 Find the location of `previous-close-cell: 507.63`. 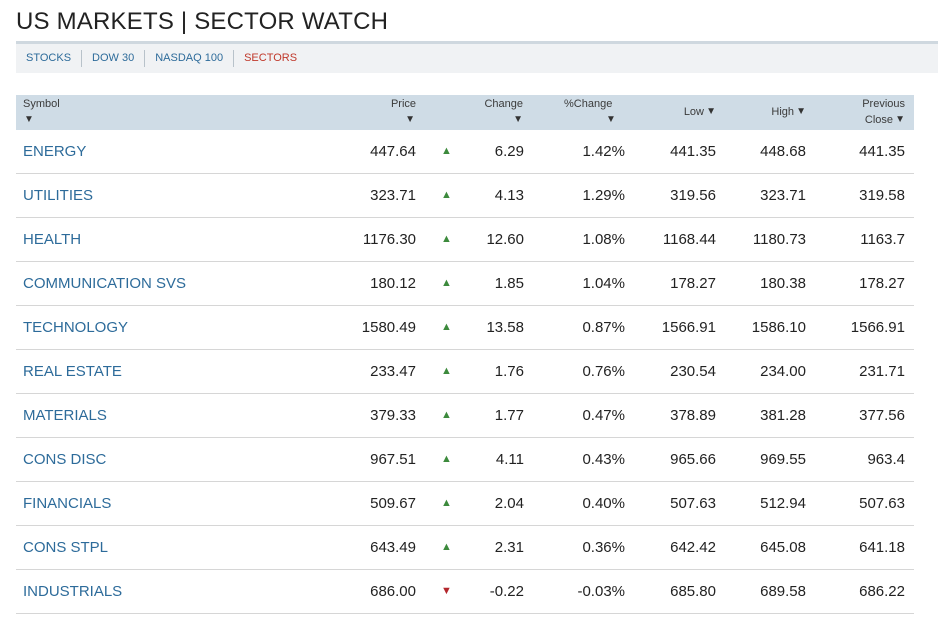

previous-close-cell: 507.63 is located at coordinates (882, 503).